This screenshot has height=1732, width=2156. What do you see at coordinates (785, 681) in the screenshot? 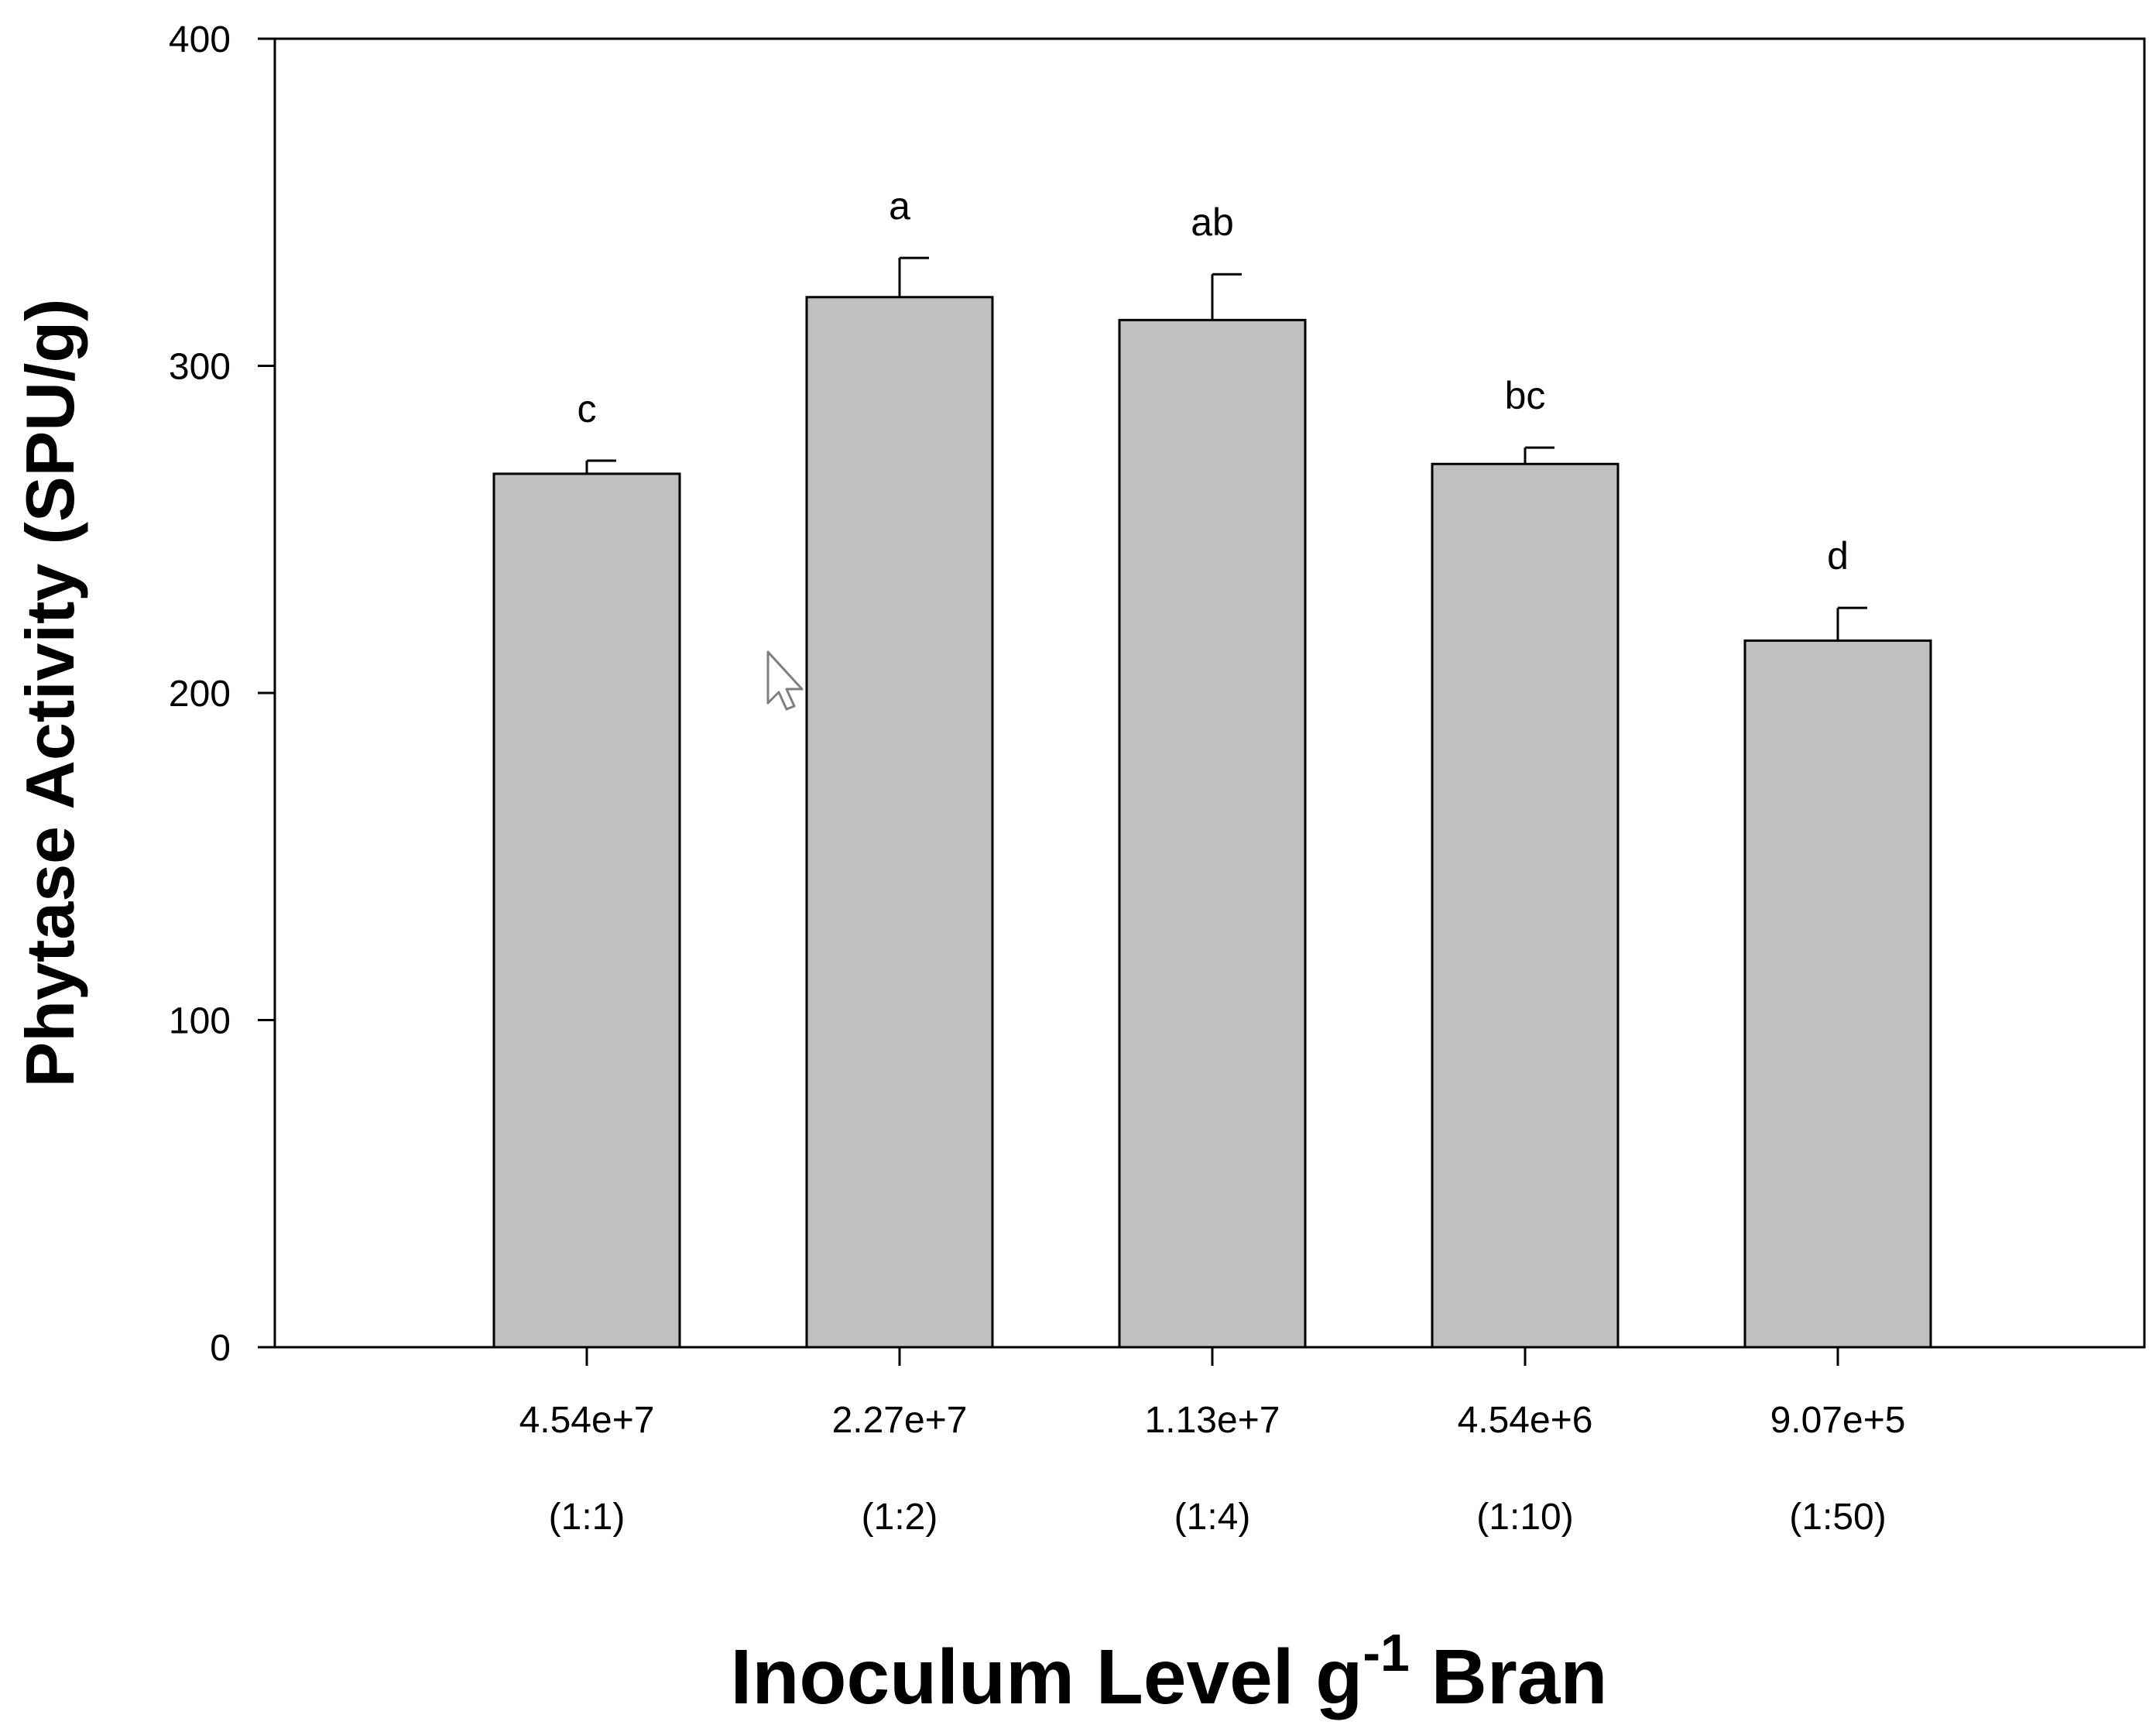
I see `mouse-cursor-icon` at bounding box center [785, 681].